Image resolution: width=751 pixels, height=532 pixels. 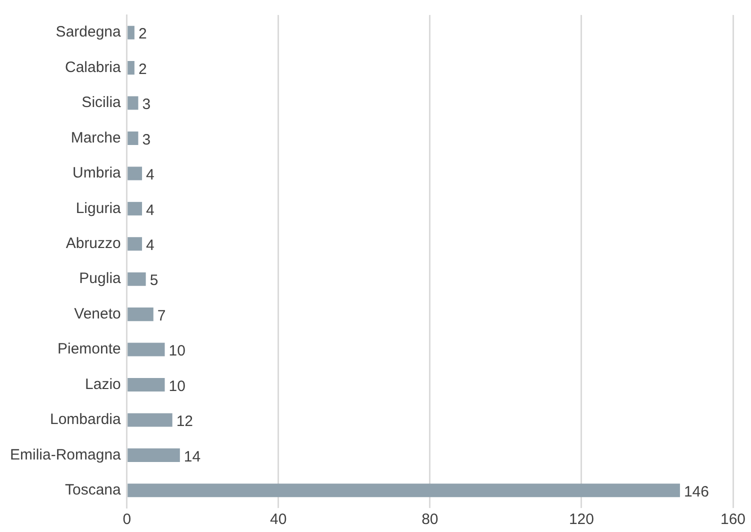 What do you see at coordinates (278, 519) in the screenshot?
I see `x-tick-label: 40` at bounding box center [278, 519].